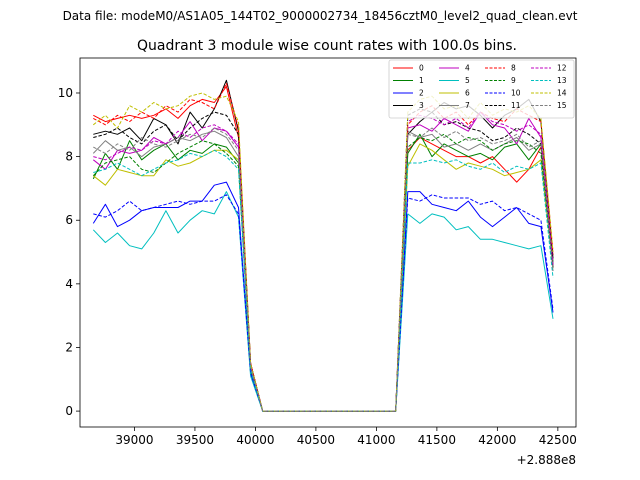  What do you see at coordinates (69, 220) in the screenshot?
I see `y-tick-label: 6` at bounding box center [69, 220].